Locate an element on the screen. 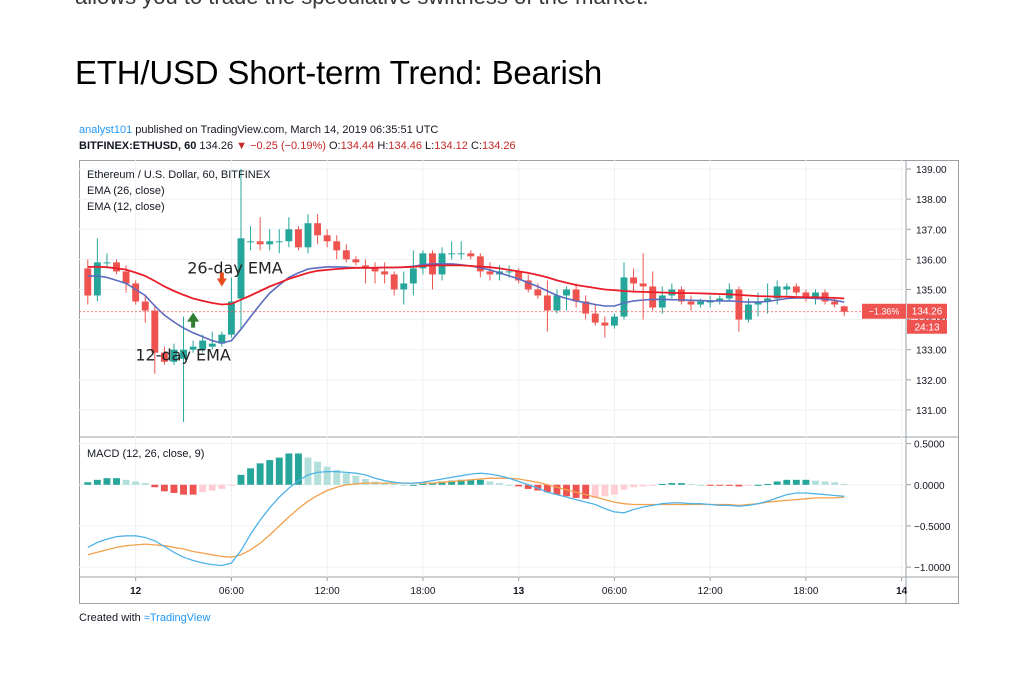 This screenshot has height=675, width=1024. time-tick-label: 12:00 is located at coordinates (710, 591).